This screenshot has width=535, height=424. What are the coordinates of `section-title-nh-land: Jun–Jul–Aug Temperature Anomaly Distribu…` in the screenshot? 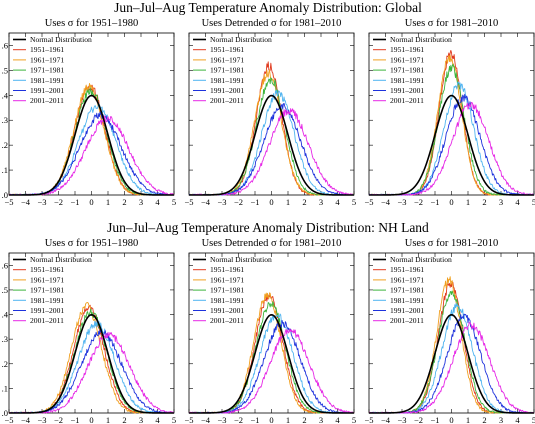 It's located at (268, 227).